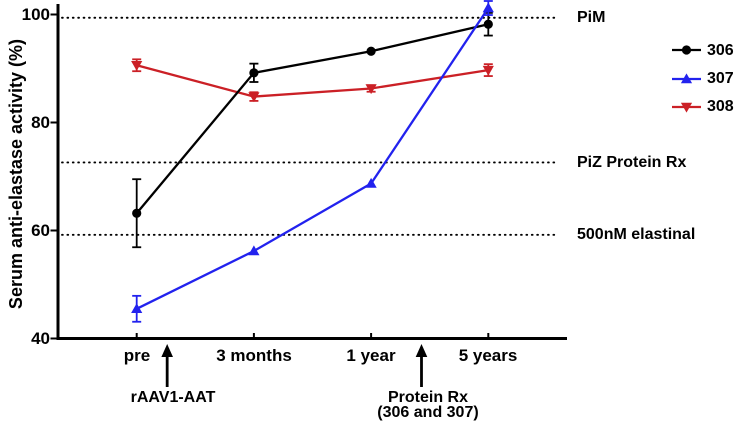  What do you see at coordinates (137, 355) in the screenshot?
I see `x-category-pre: pre` at bounding box center [137, 355].